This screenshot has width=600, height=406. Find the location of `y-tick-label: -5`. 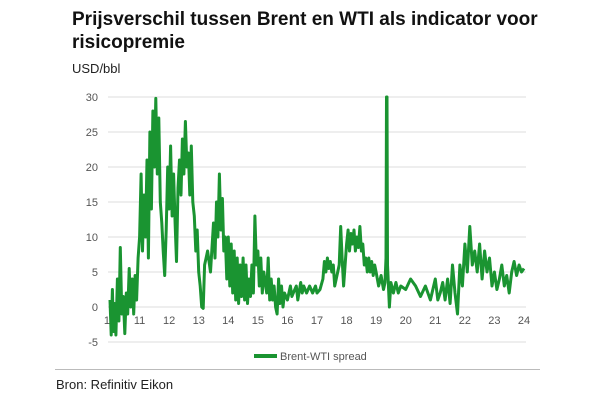

y-tick-label: -5 is located at coordinates (93, 343).